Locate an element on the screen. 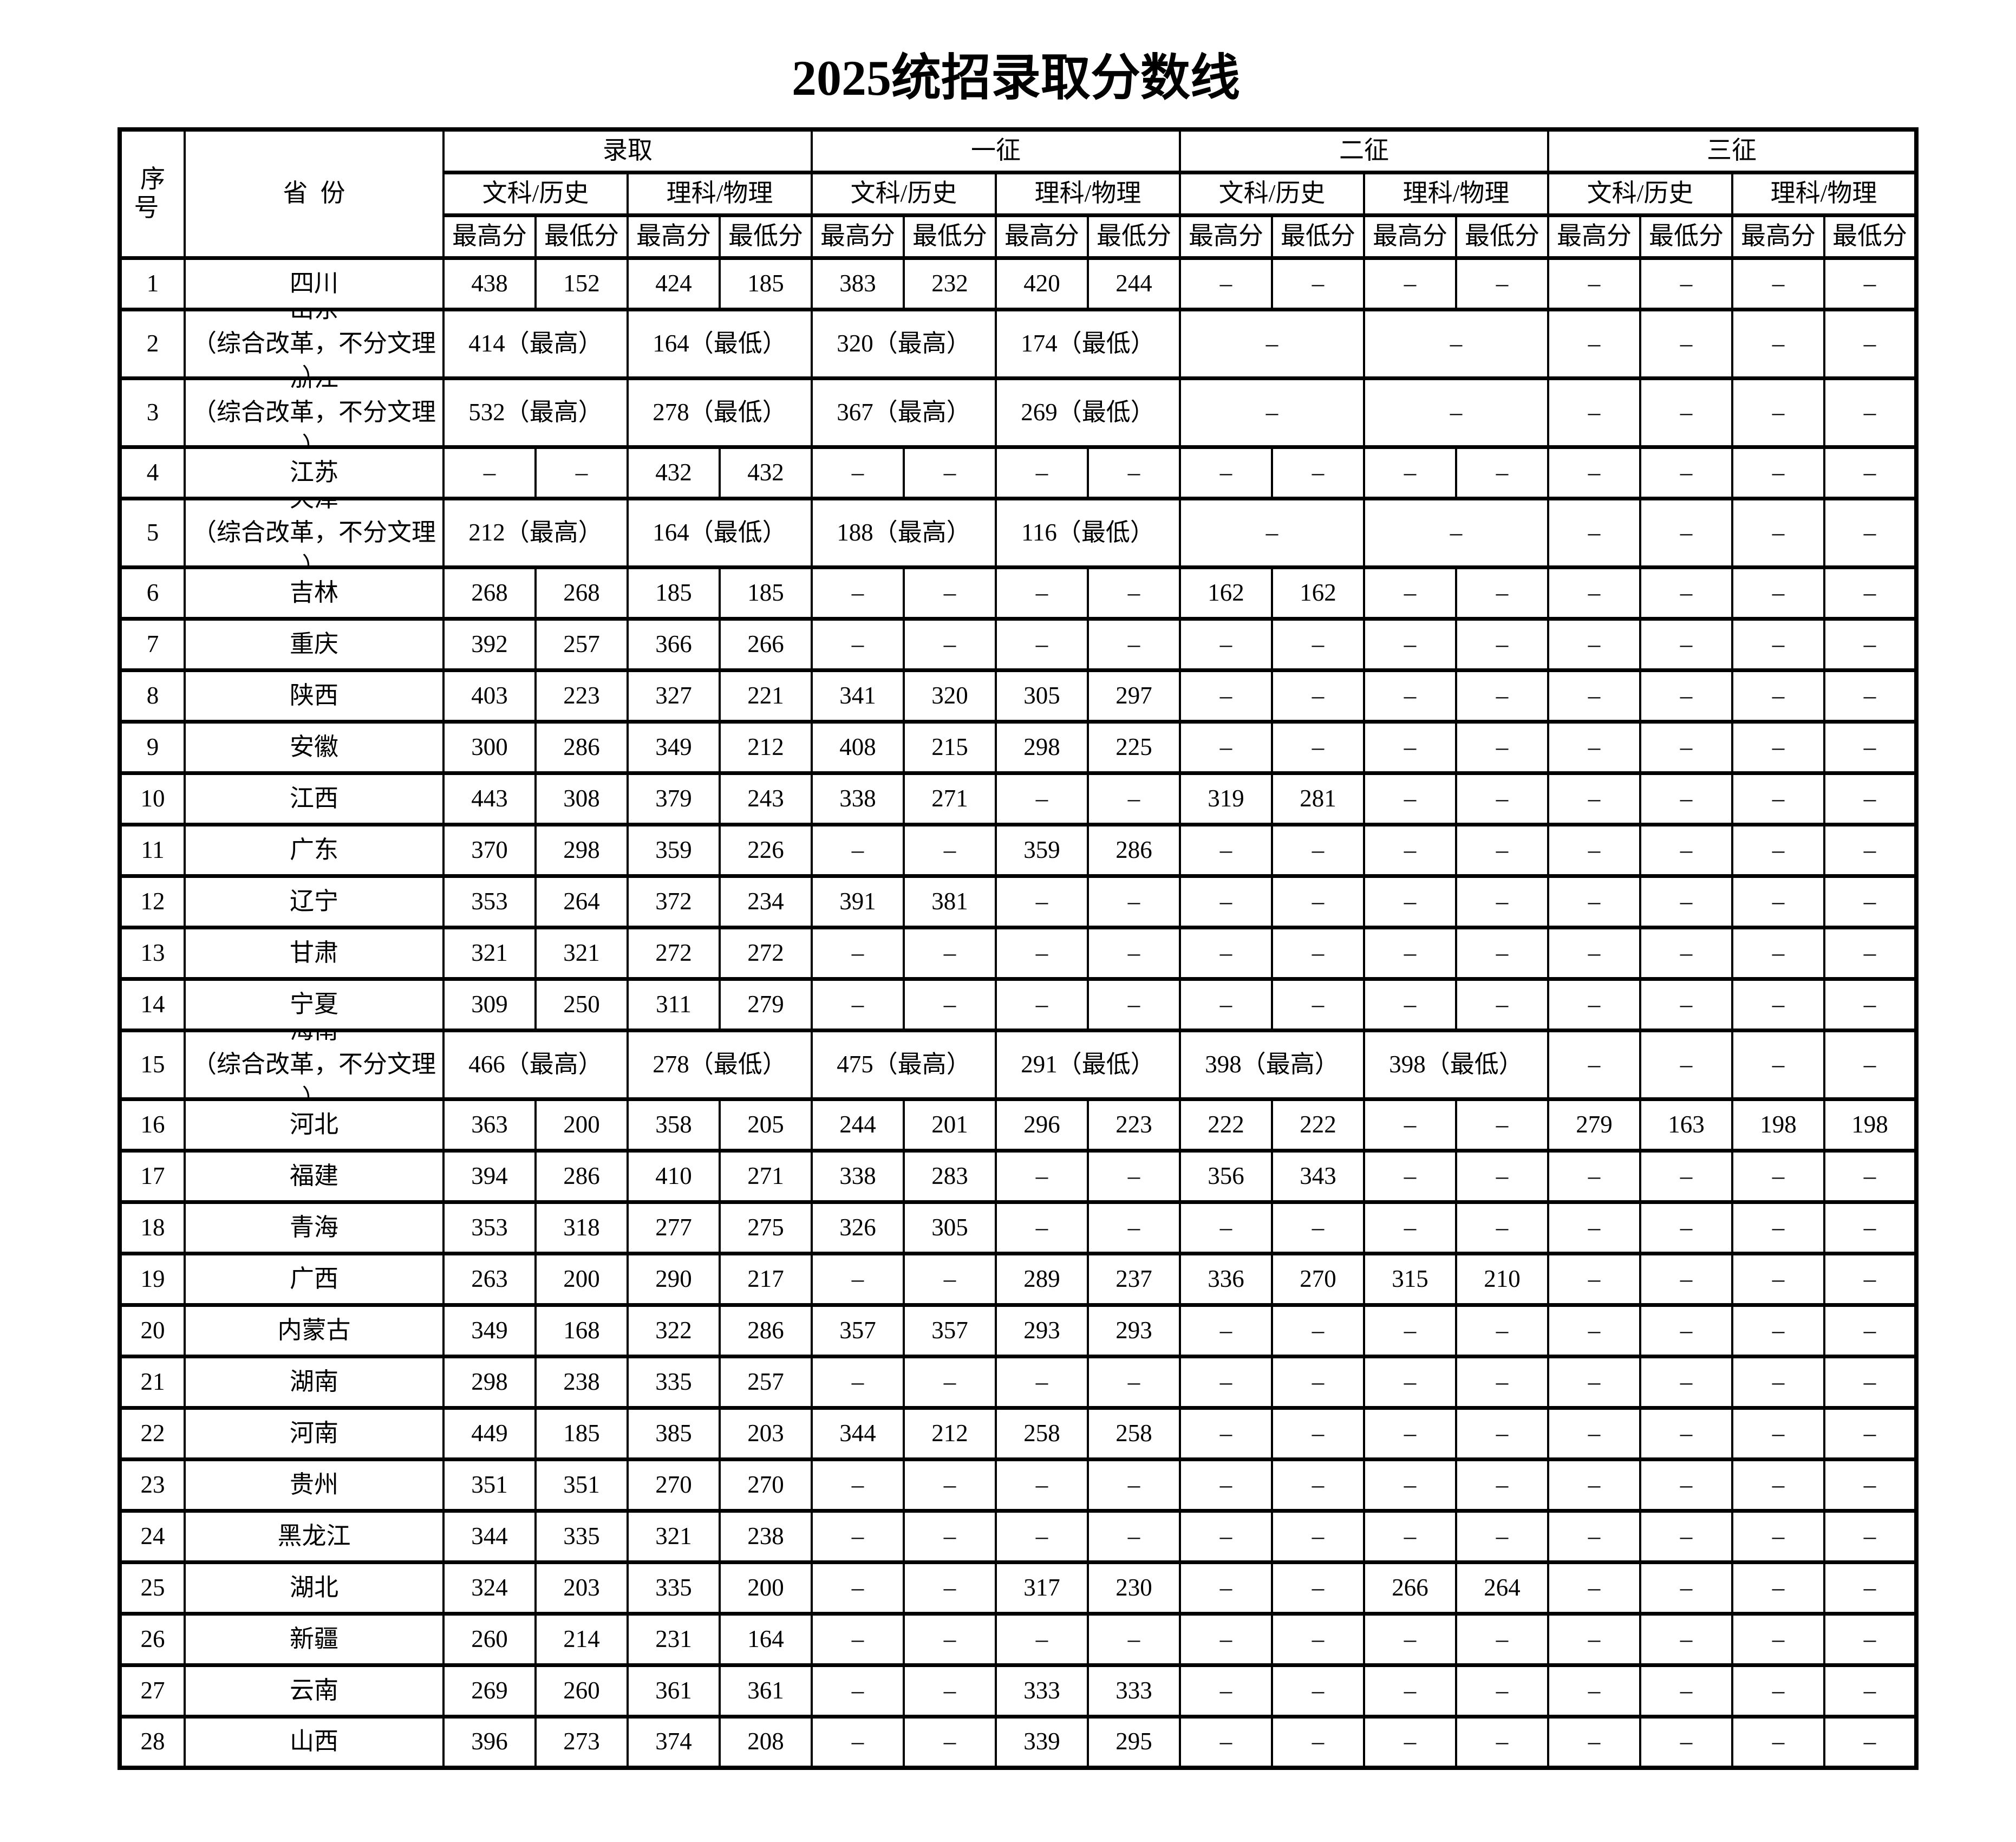 The height and width of the screenshot is (1842, 2016). seq-cell: 15 is located at coordinates (152, 1064).